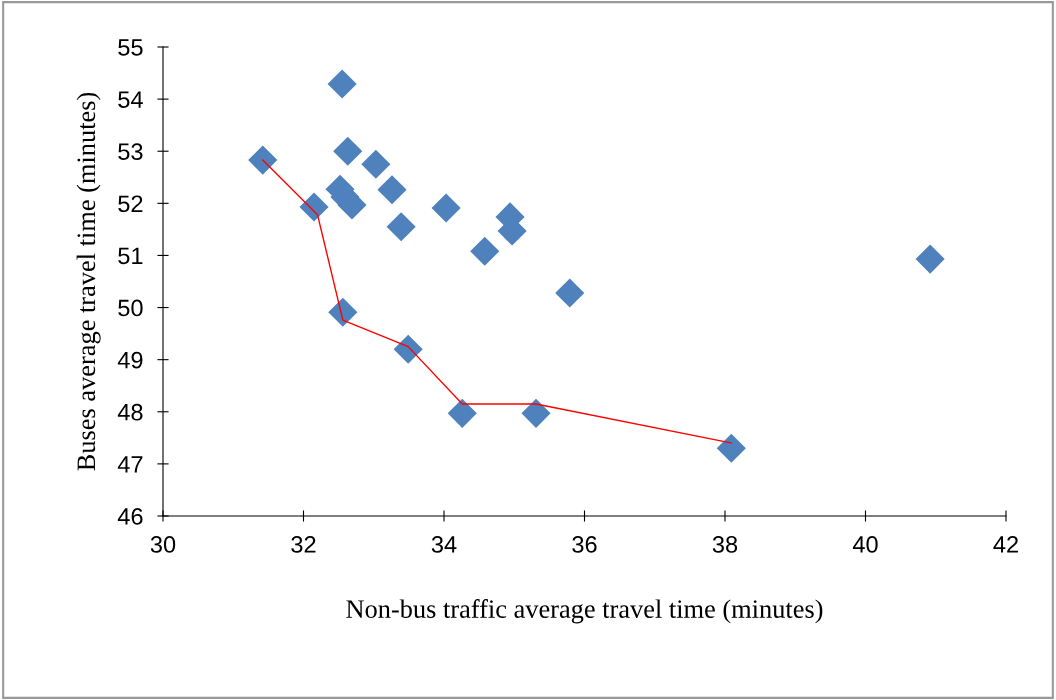 This screenshot has height=700, width=1056. I want to click on y-tick-label: 48, so click(130, 412).